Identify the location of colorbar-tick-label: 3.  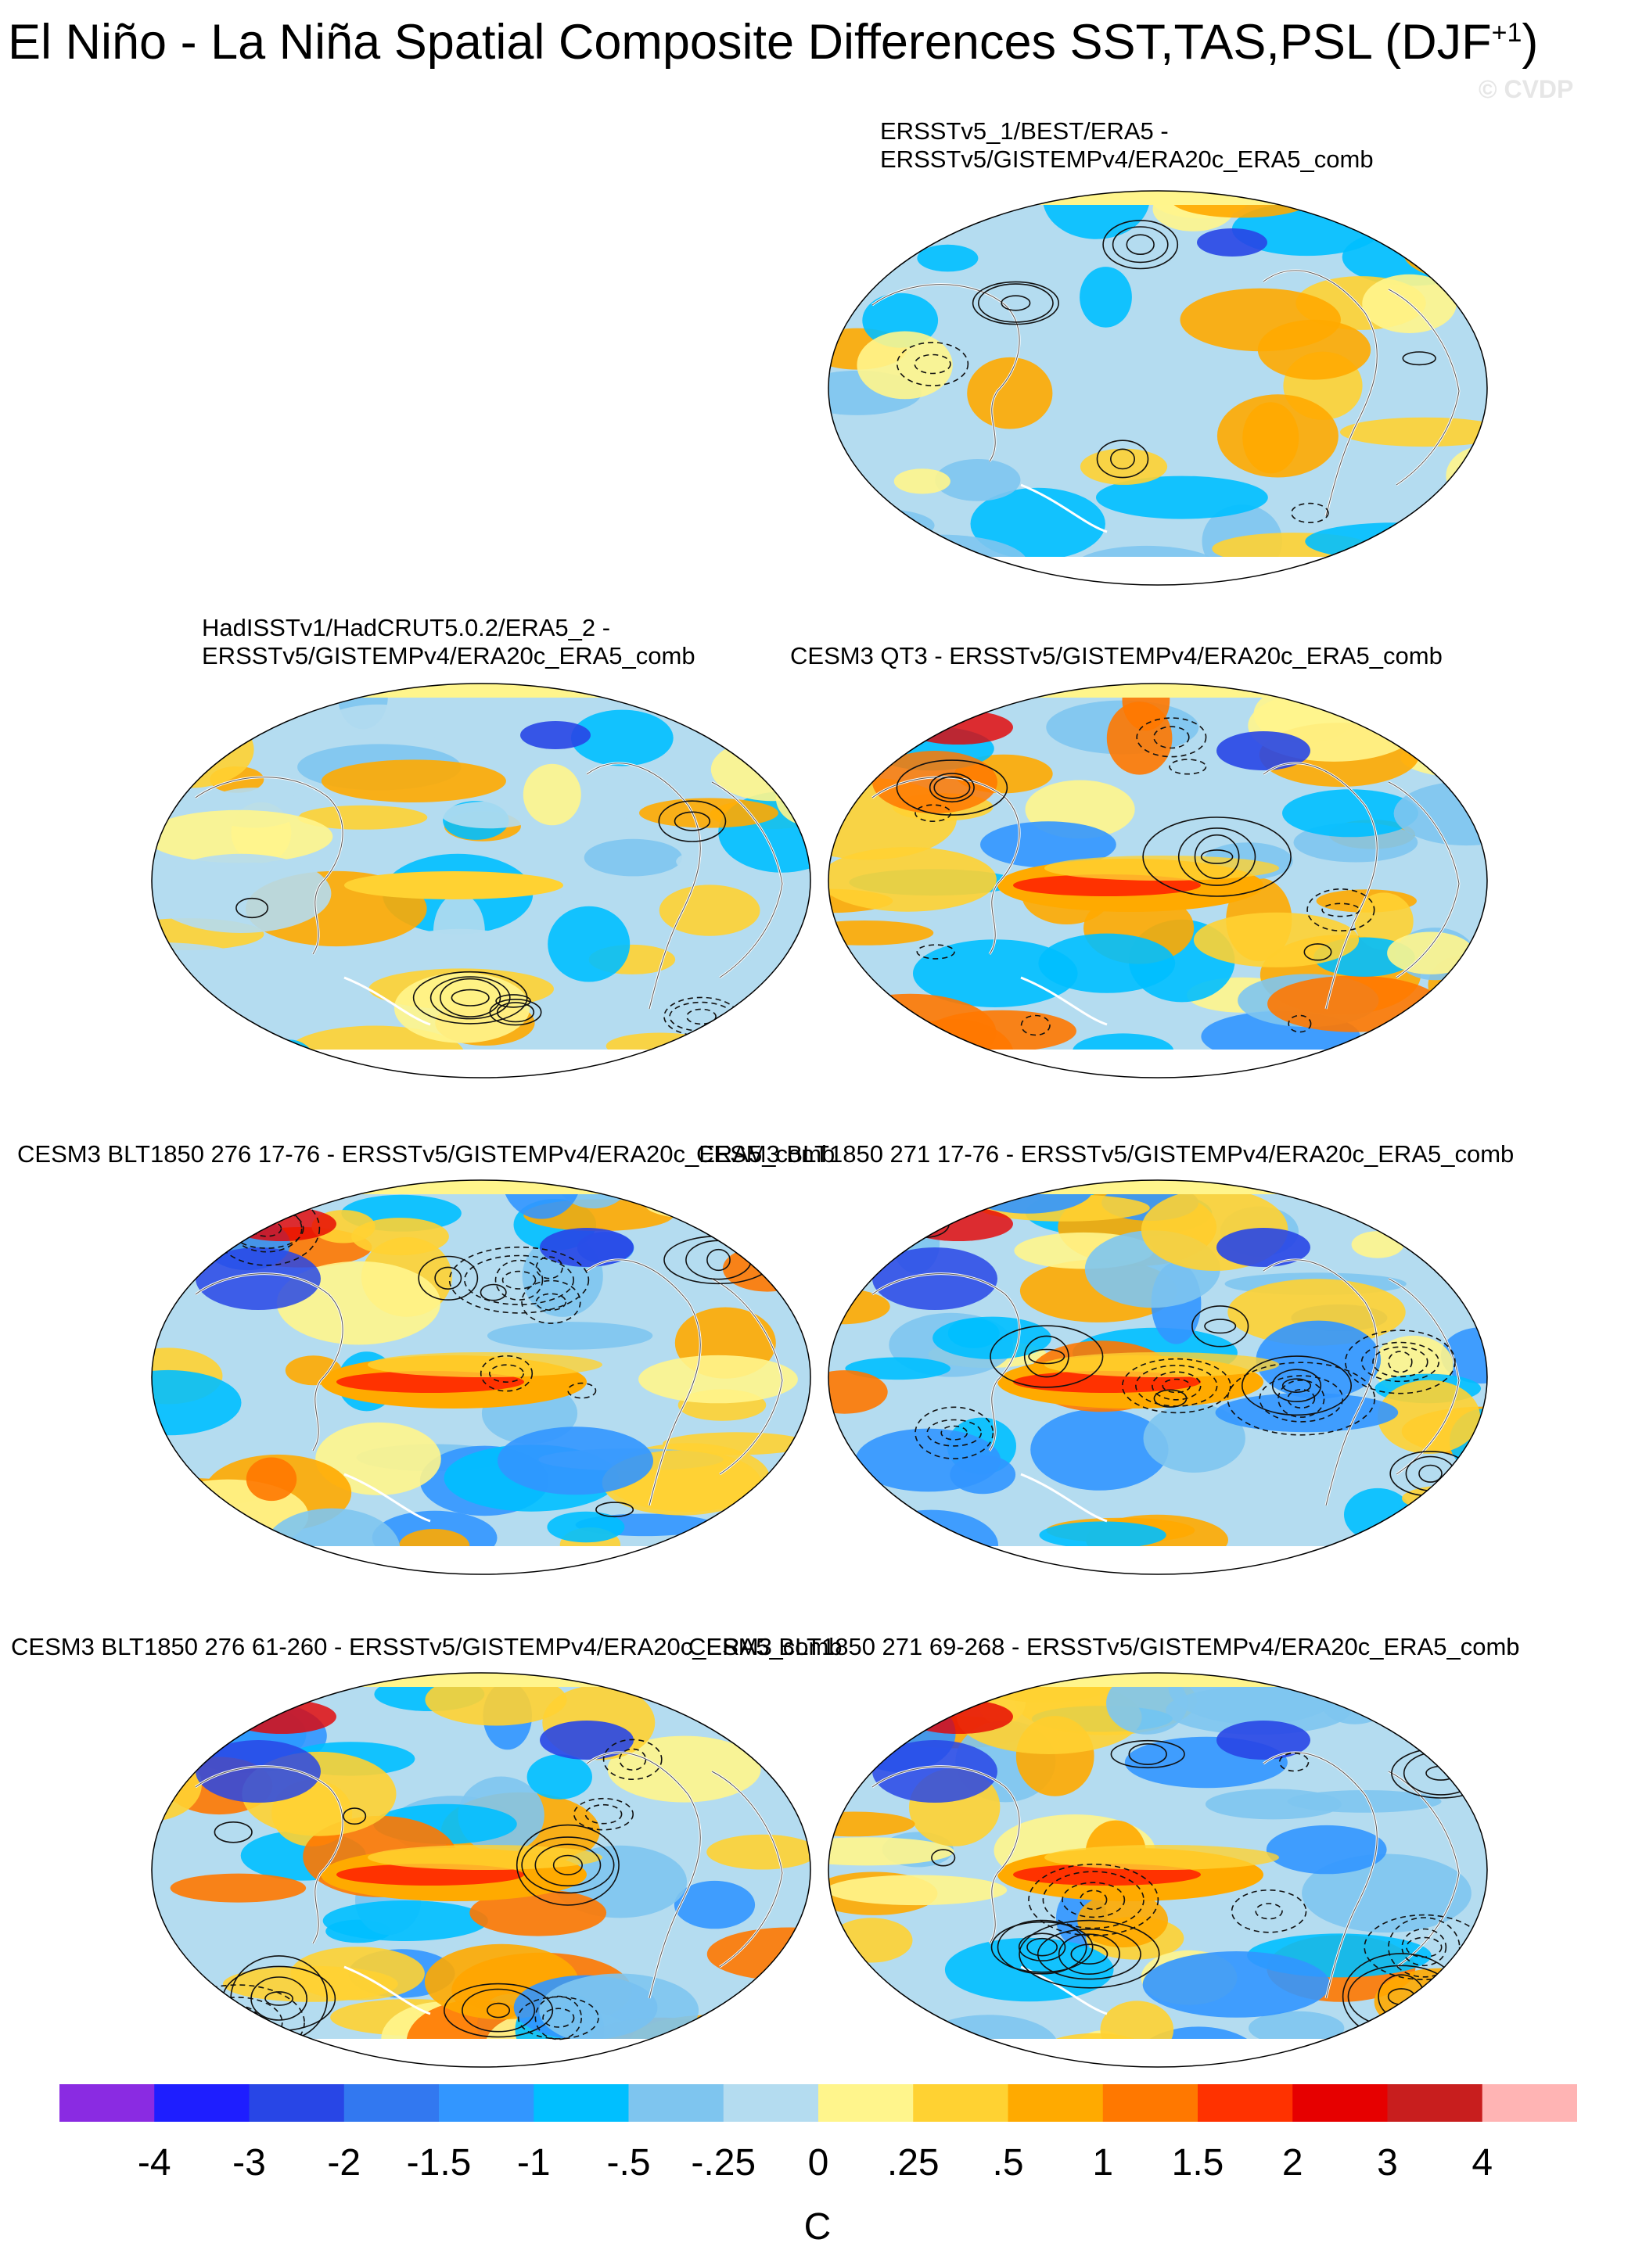
(1387, 2163).